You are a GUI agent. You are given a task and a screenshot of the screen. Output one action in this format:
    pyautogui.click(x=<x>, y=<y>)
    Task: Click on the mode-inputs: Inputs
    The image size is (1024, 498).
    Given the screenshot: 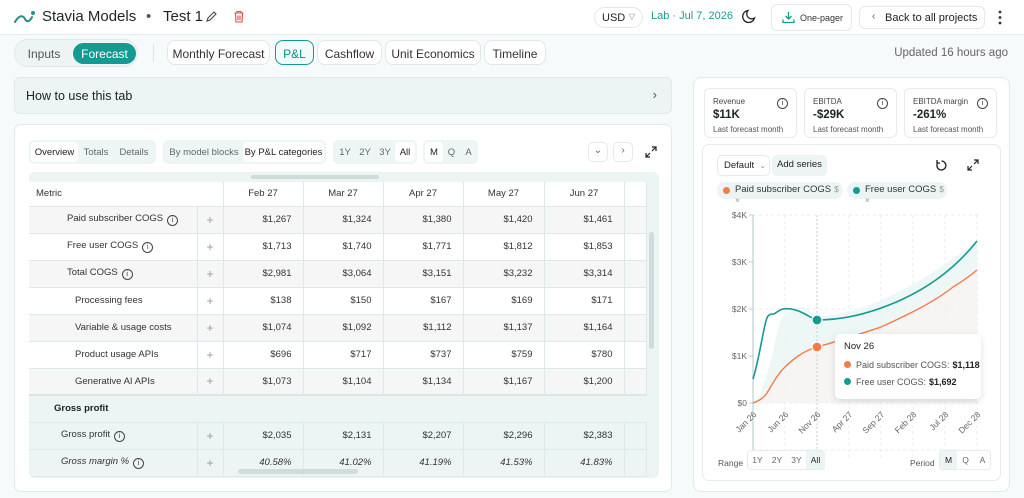 What is the action you would take?
    pyautogui.click(x=44, y=54)
    